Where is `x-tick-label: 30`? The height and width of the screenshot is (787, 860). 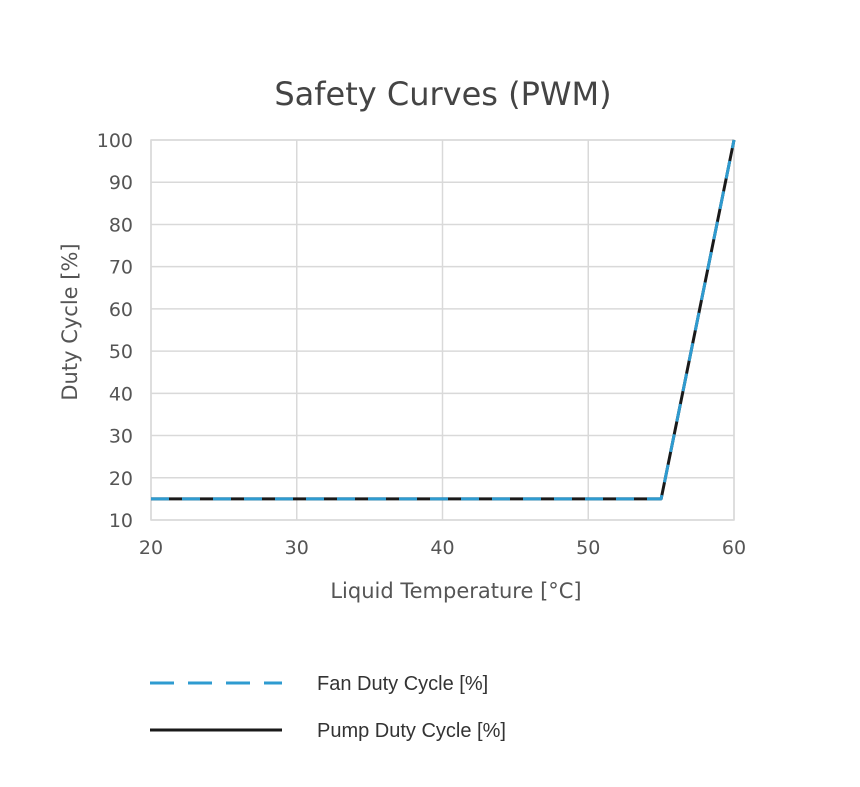
x-tick-label: 30 is located at coordinates (297, 548).